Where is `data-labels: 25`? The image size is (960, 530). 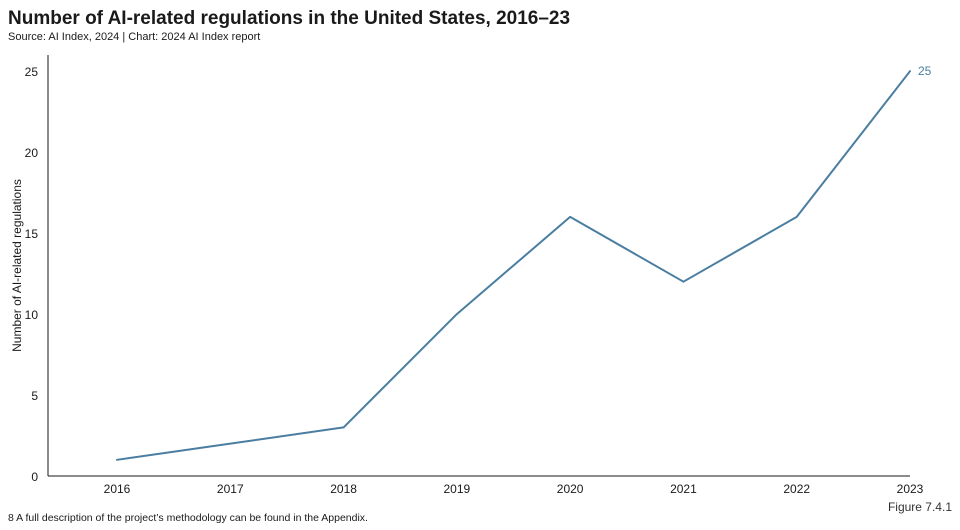
data-labels: 25 is located at coordinates (925, 71).